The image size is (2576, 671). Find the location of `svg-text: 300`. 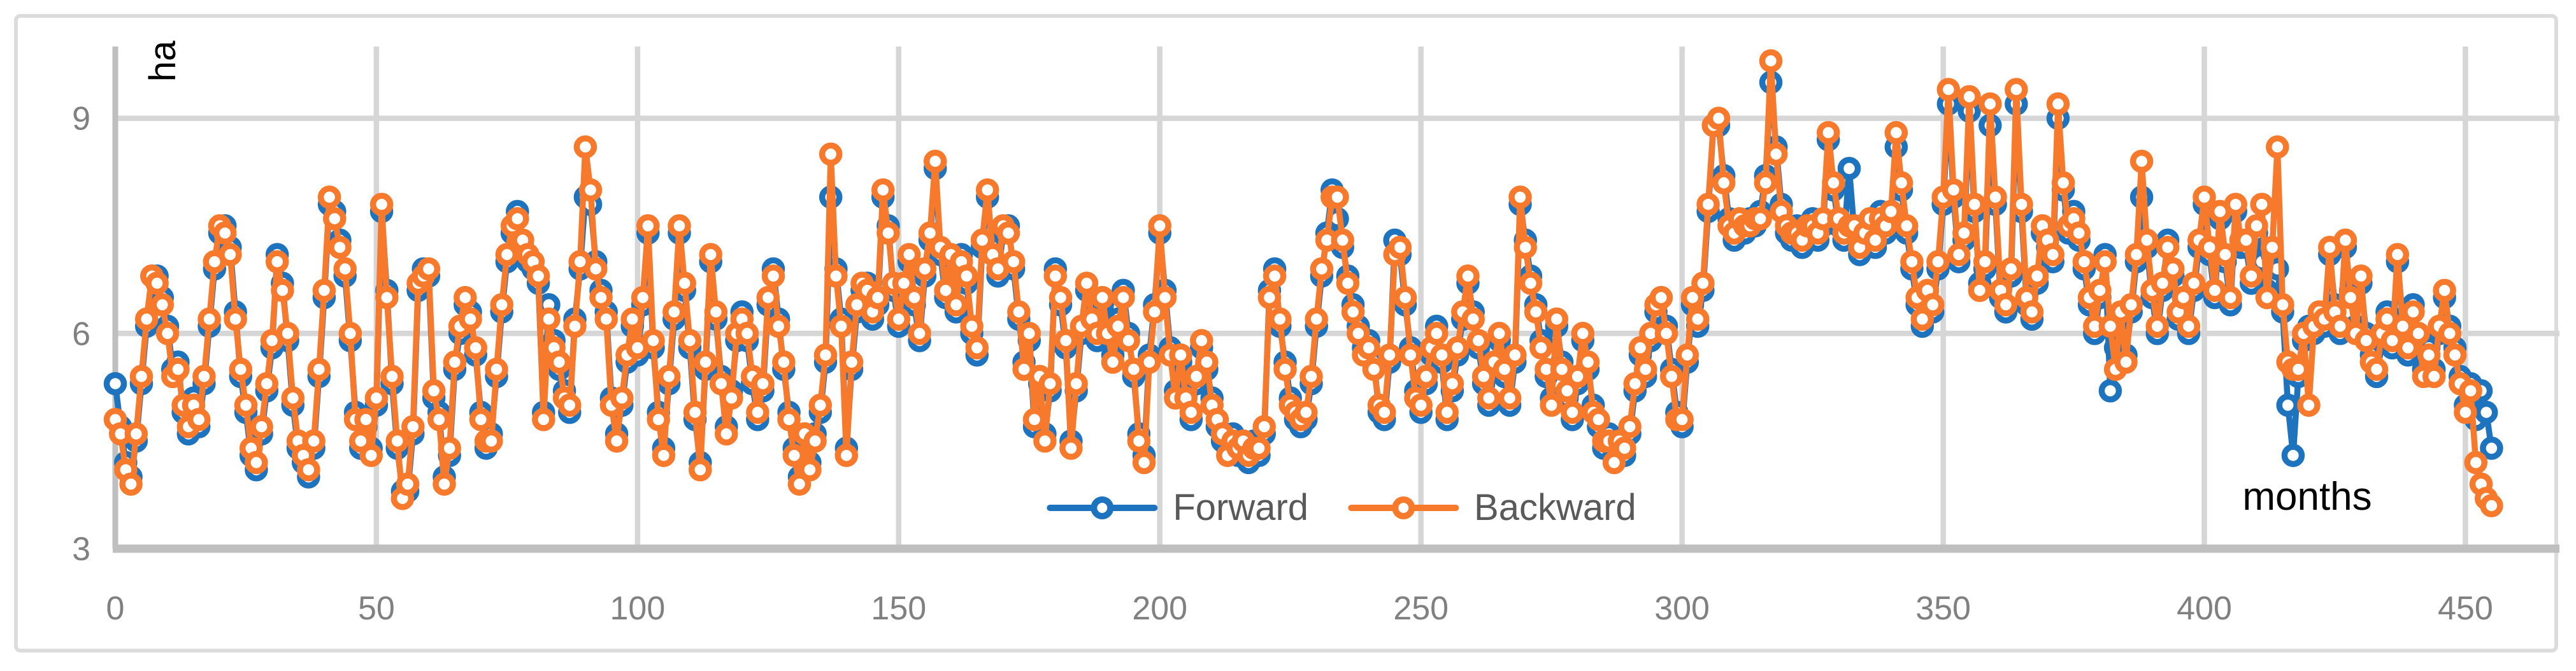

svg-text: 300 is located at coordinates (1682, 608).